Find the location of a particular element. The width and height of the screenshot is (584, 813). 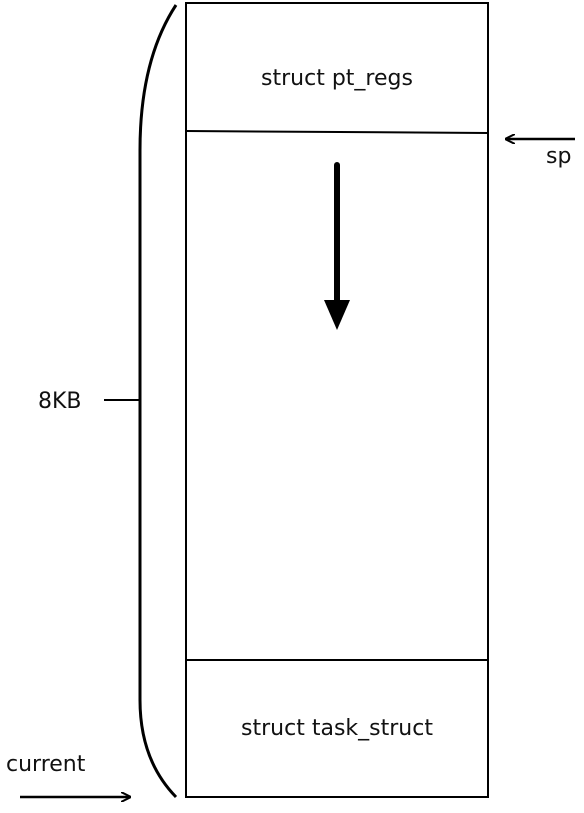

pt-regs-divider is located at coordinates (337, 132).